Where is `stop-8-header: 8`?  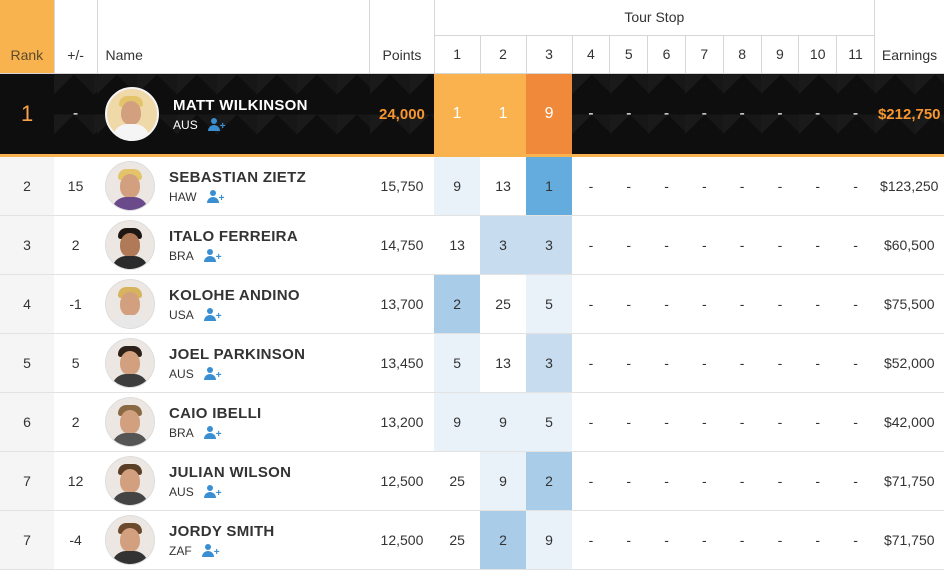 stop-8-header: 8 is located at coordinates (742, 54).